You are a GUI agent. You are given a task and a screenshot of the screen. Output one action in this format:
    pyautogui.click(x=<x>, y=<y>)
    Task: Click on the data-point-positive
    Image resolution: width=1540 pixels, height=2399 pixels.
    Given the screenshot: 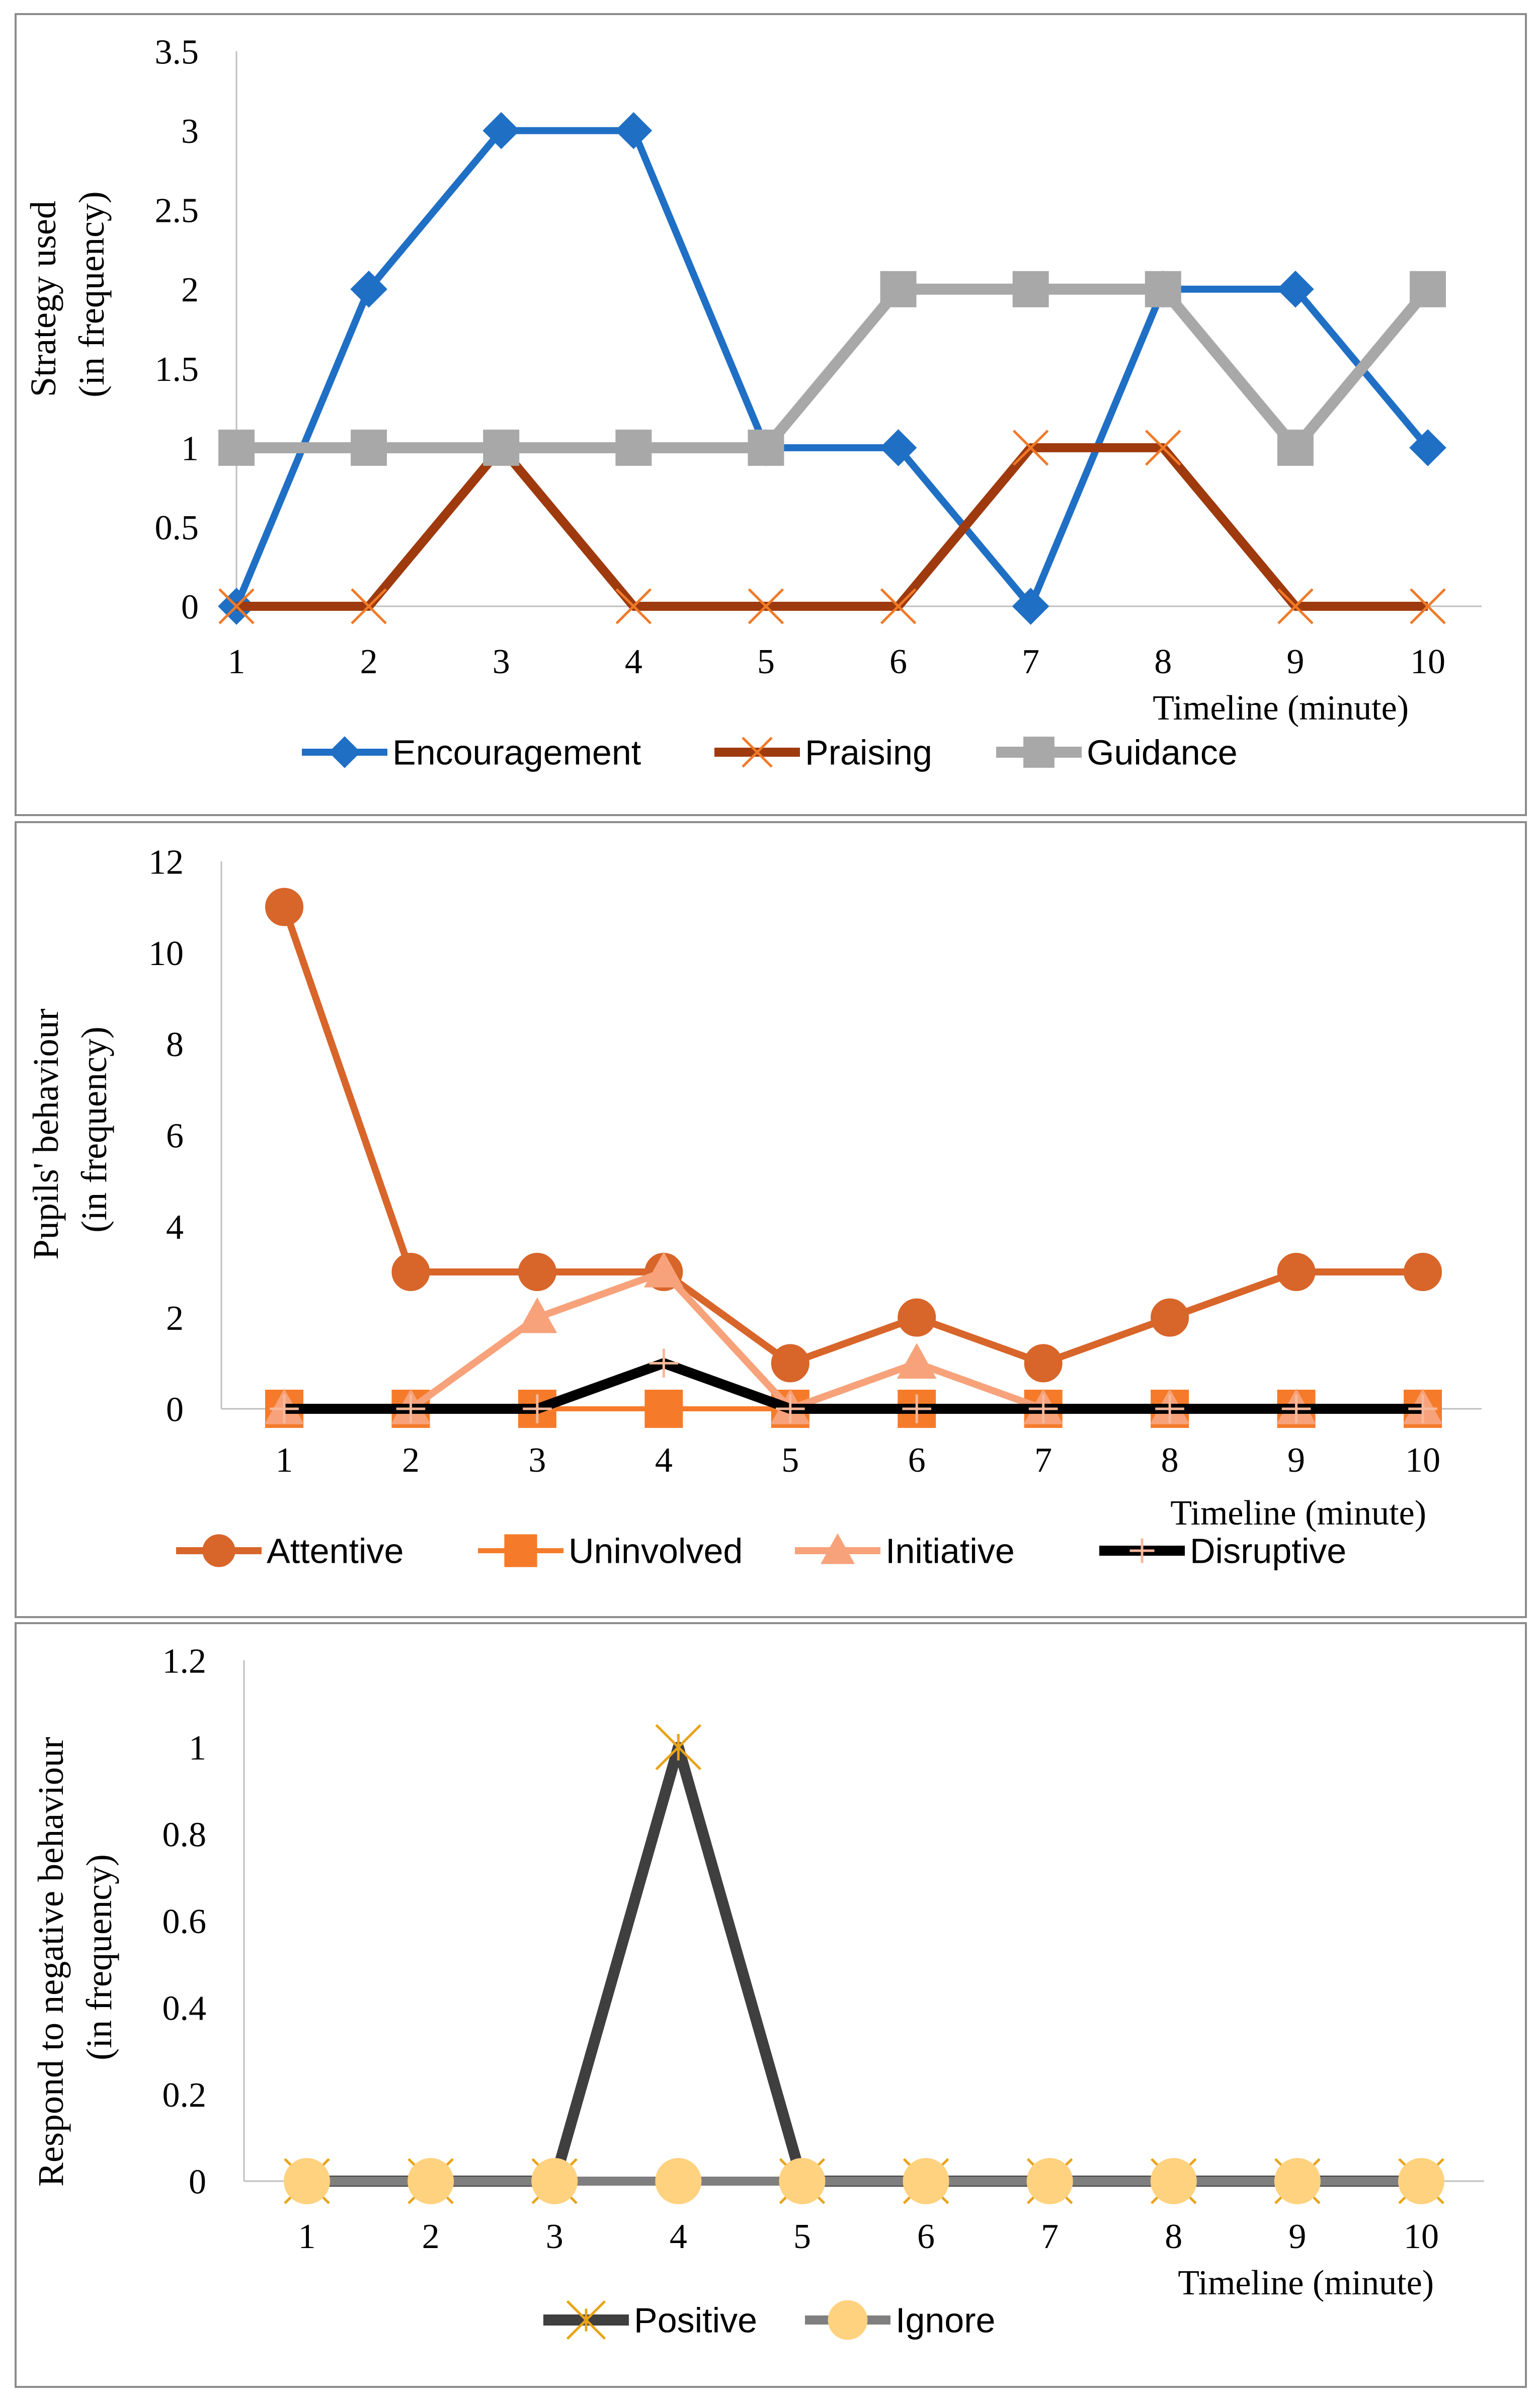 What is the action you would take?
    pyautogui.click(x=678, y=1747)
    